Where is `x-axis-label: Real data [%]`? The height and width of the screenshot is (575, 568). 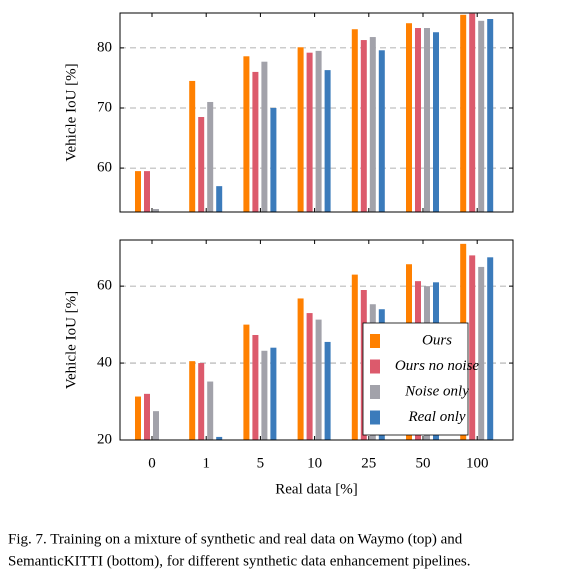
x-axis-label: Real data [%] is located at coordinates (316, 489).